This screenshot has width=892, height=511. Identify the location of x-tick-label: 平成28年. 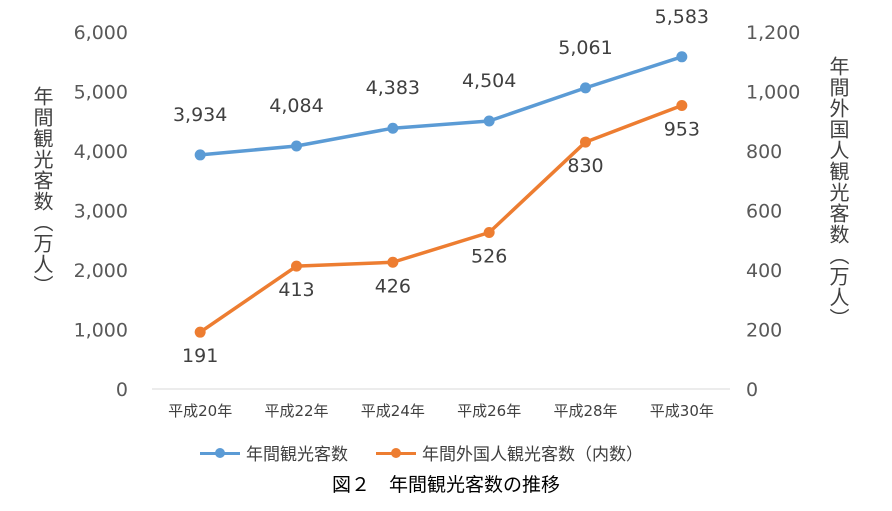
(585, 411).